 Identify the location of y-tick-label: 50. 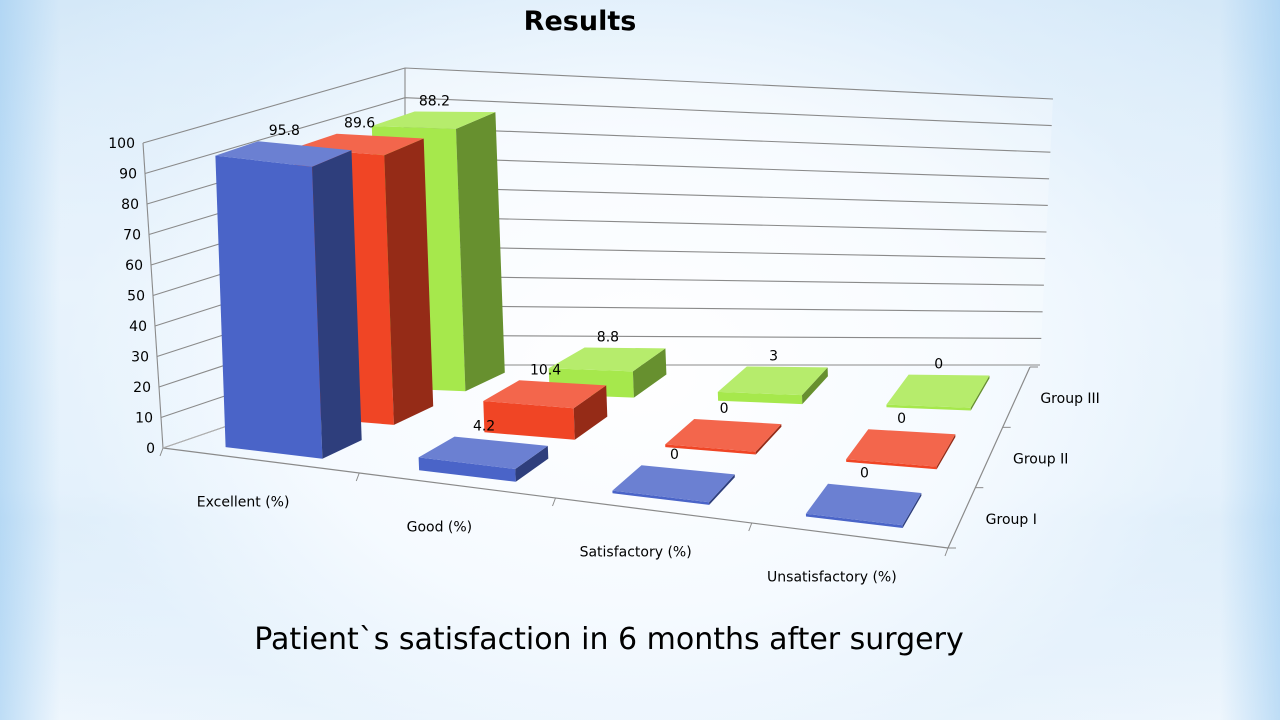
(136, 297).